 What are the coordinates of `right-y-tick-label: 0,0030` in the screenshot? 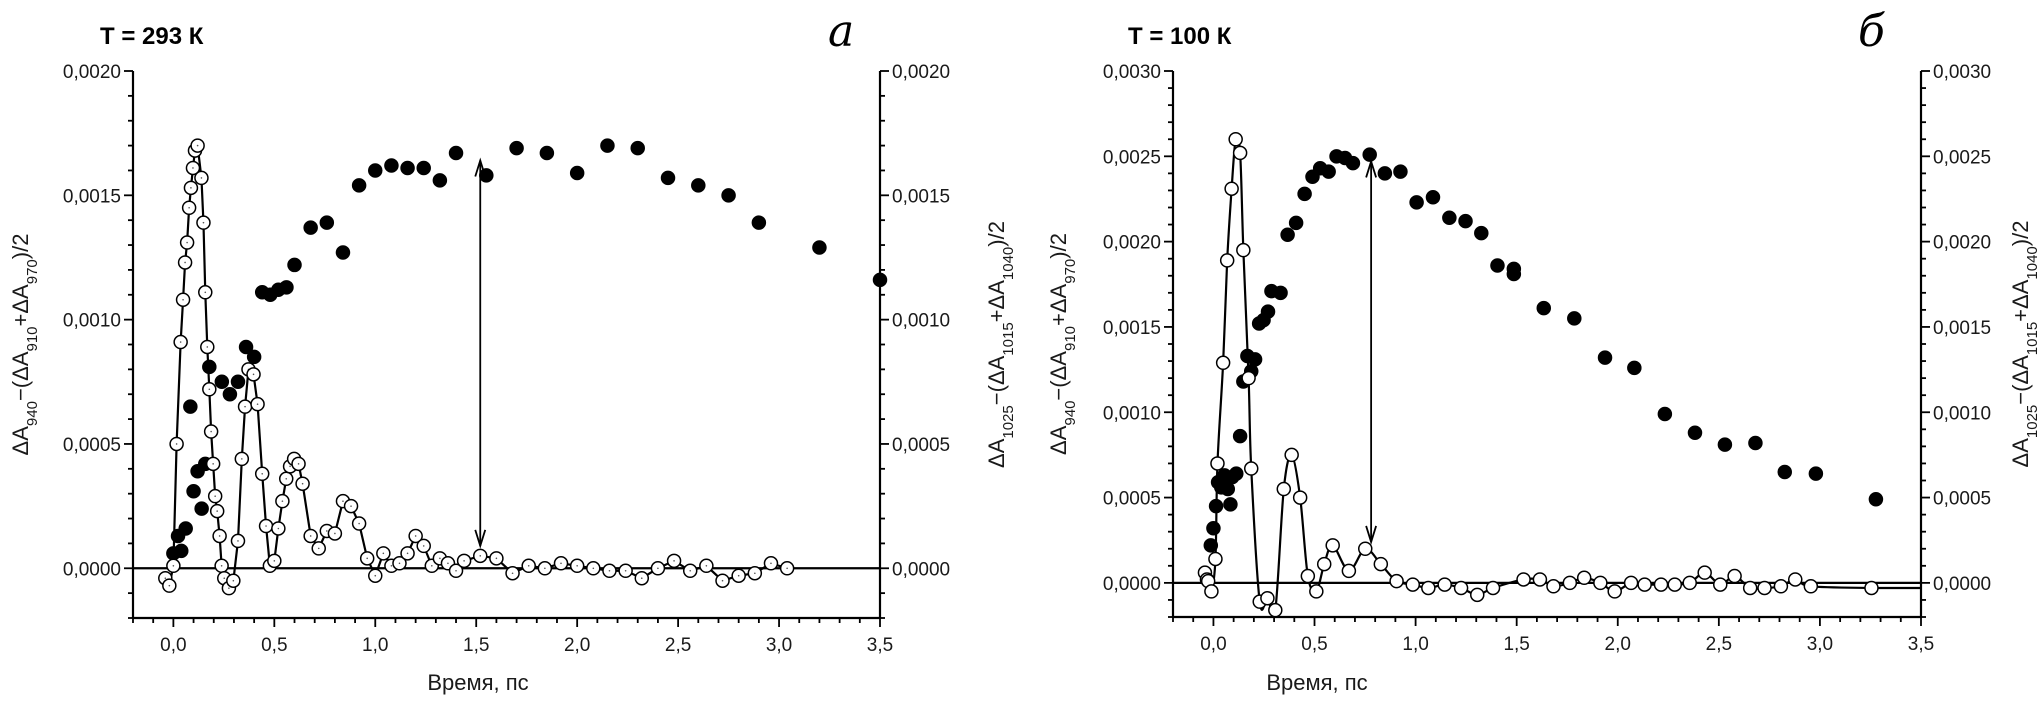 It's located at (1962, 72).